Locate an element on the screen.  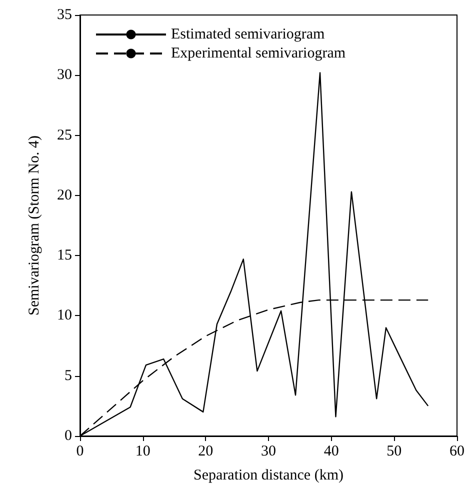
legend-label: Estimated semivariogram is located at coordinates (248, 34).